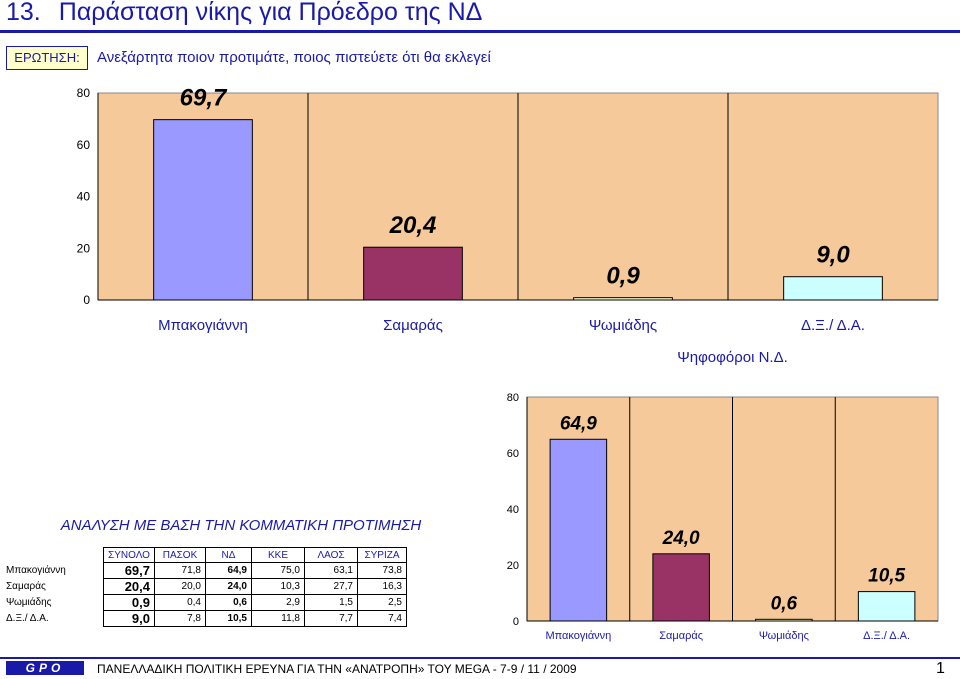 Image resolution: width=960 pixels, height=679 pixels. What do you see at coordinates (623, 276) in the screenshot?
I see `data-label: 0,9` at bounding box center [623, 276].